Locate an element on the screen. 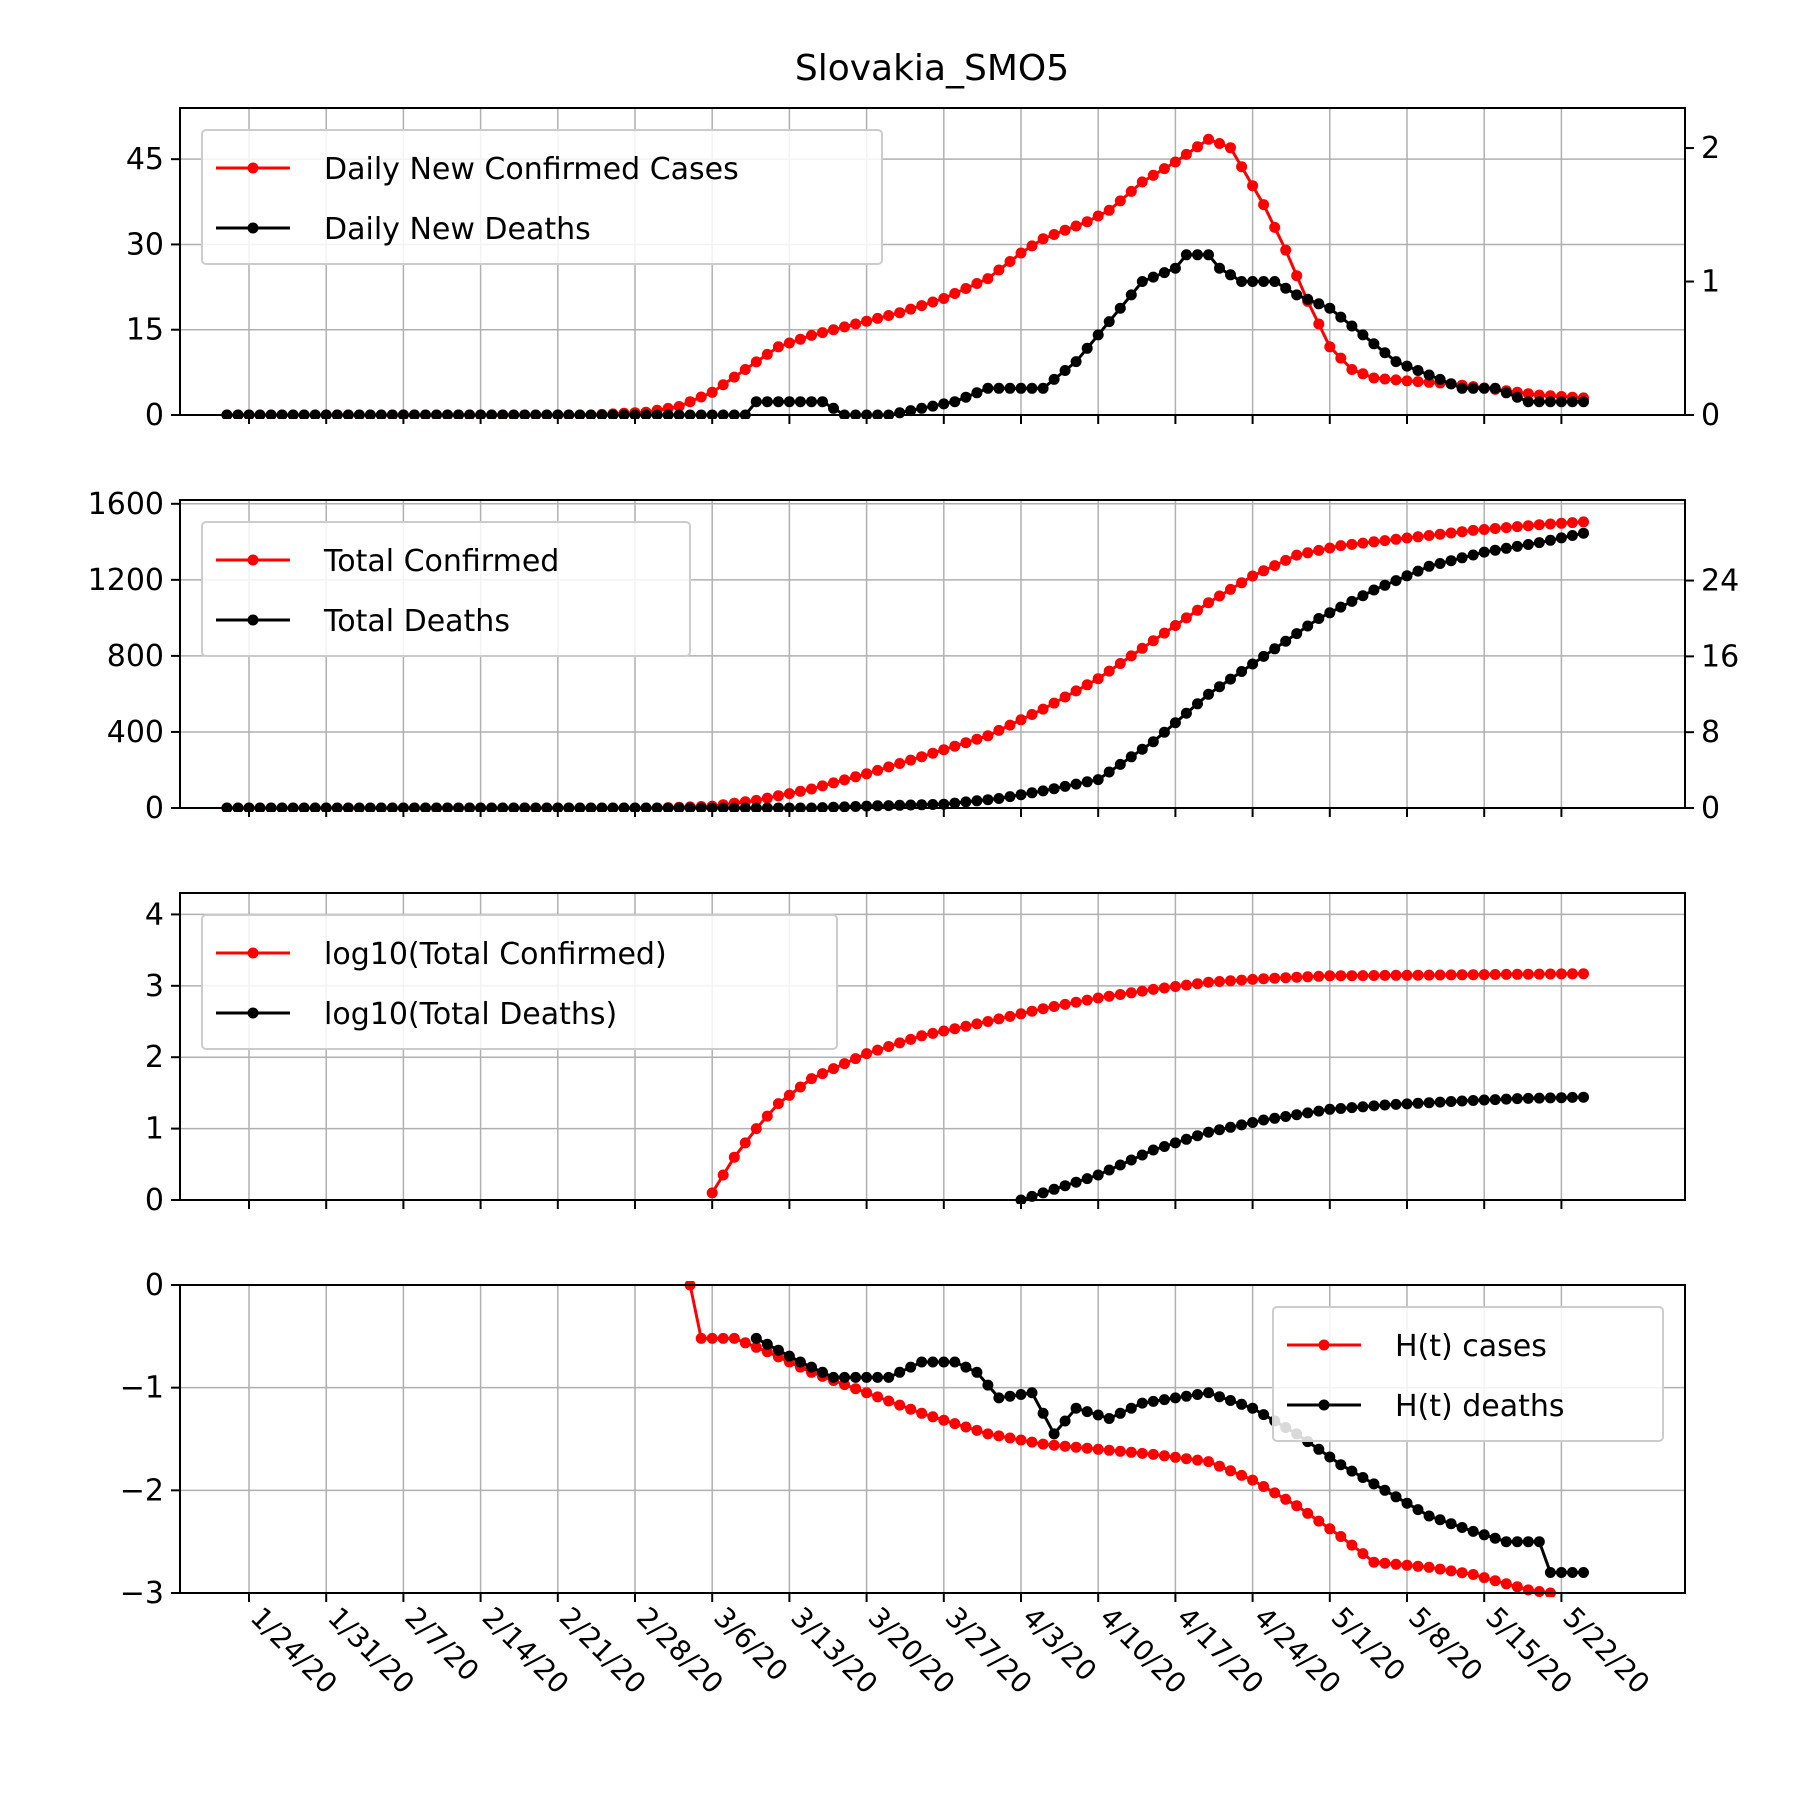  panel-frame is located at coordinates (932, 654).